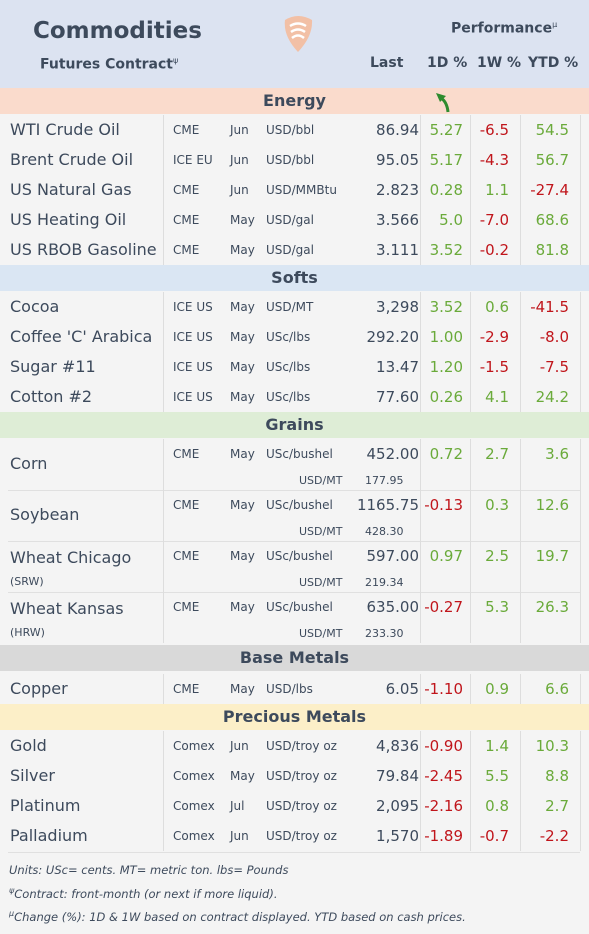  What do you see at coordinates (27, 632) in the screenshot?
I see `commodity-note: (HRW)` at bounding box center [27, 632].